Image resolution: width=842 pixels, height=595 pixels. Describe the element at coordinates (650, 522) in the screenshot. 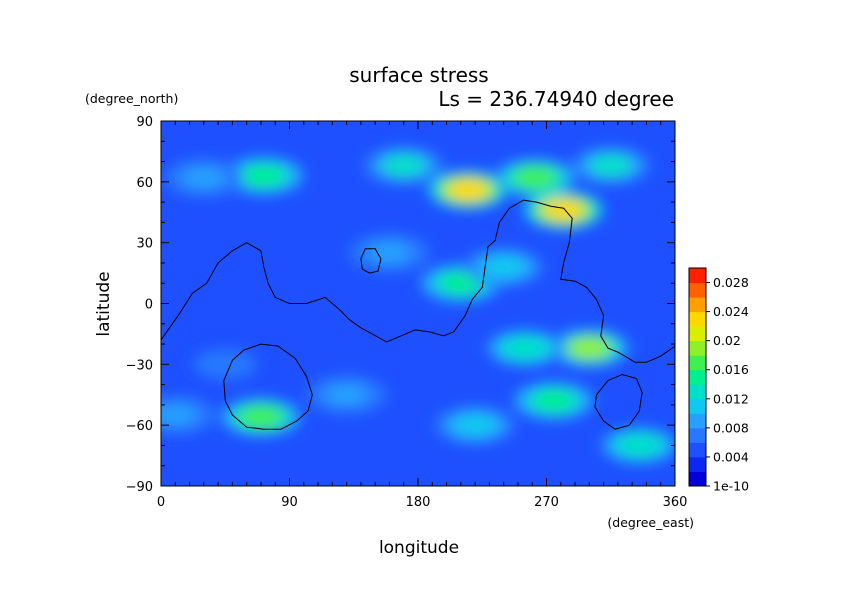

I see `x-unit-label: (degree_east)` at that location.